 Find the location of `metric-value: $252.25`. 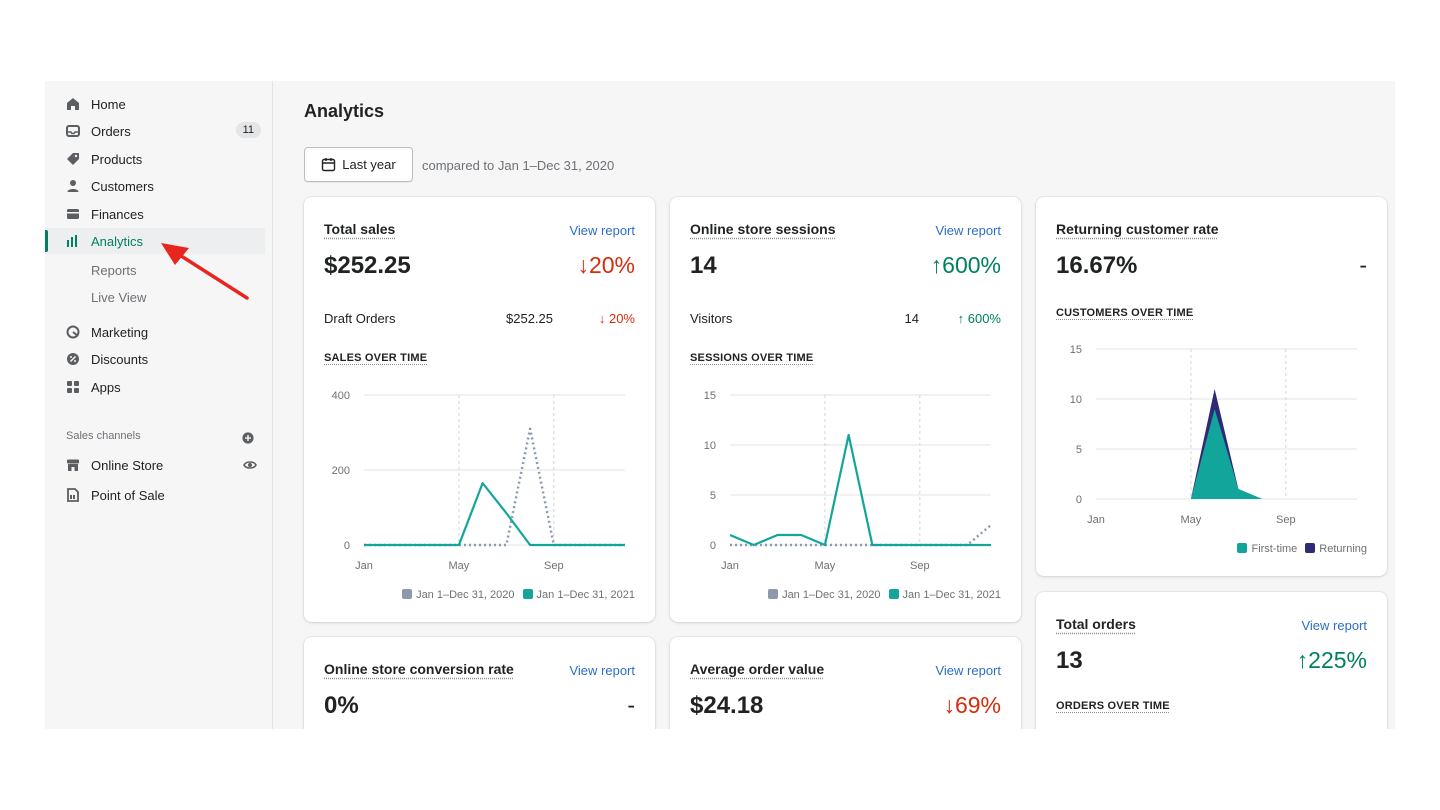

metric-value: $252.25 is located at coordinates (367, 265).